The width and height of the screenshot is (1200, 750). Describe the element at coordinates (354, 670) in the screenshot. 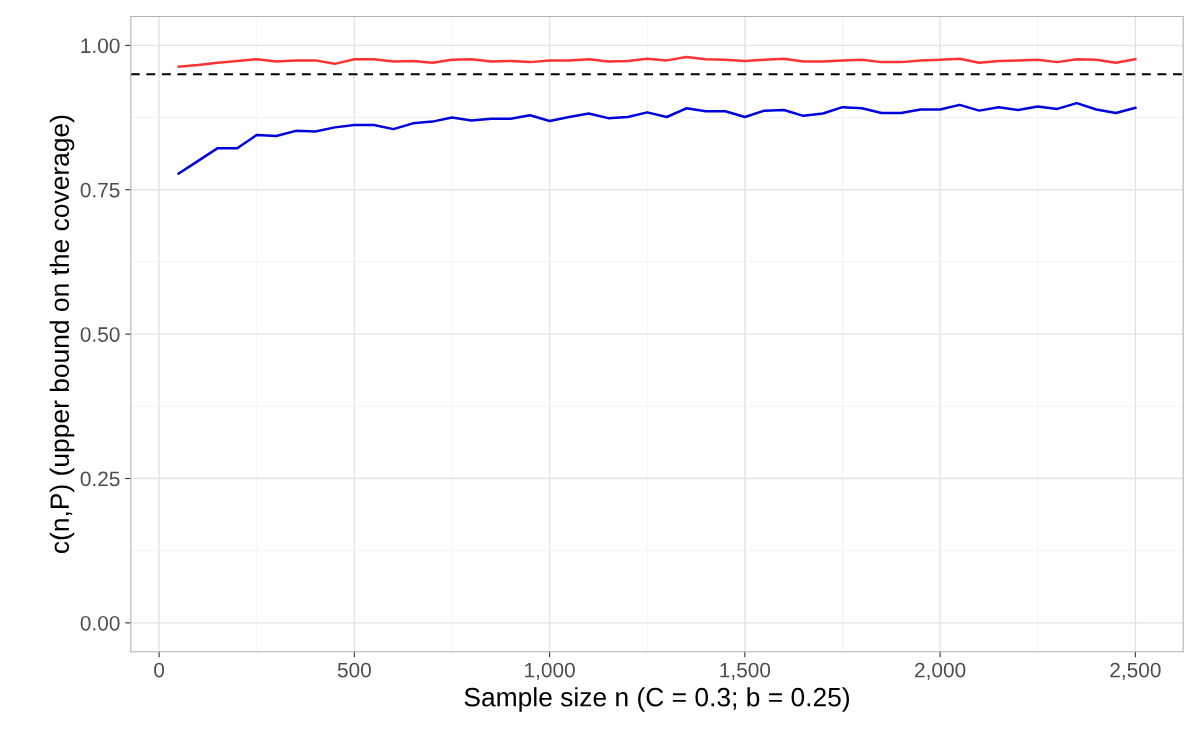

I see `x-tick-label: 500` at that location.